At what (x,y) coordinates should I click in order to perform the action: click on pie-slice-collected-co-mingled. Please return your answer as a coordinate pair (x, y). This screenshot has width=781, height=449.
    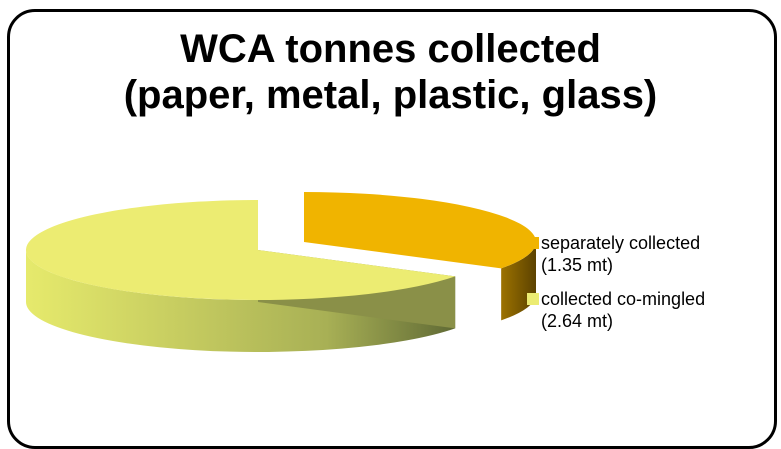
    Looking at the image, I should click on (240, 250).